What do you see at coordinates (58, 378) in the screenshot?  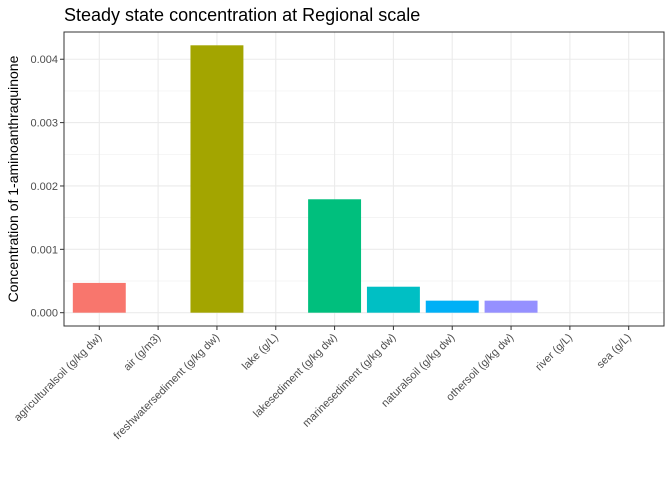 I see `x-tick-label: agriculturalsoil (g/kg dw)` at bounding box center [58, 378].